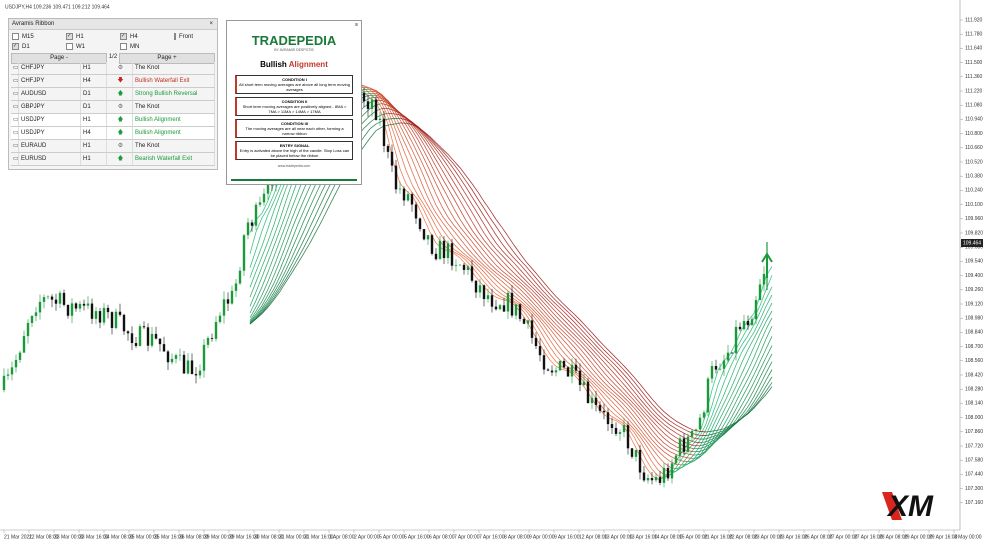 The height and width of the screenshot is (546, 1000). What do you see at coordinates (113, 133) in the screenshot?
I see `signal-row: ▭ USDJPY H4 🡅 Bullish Alignment` at bounding box center [113, 133].